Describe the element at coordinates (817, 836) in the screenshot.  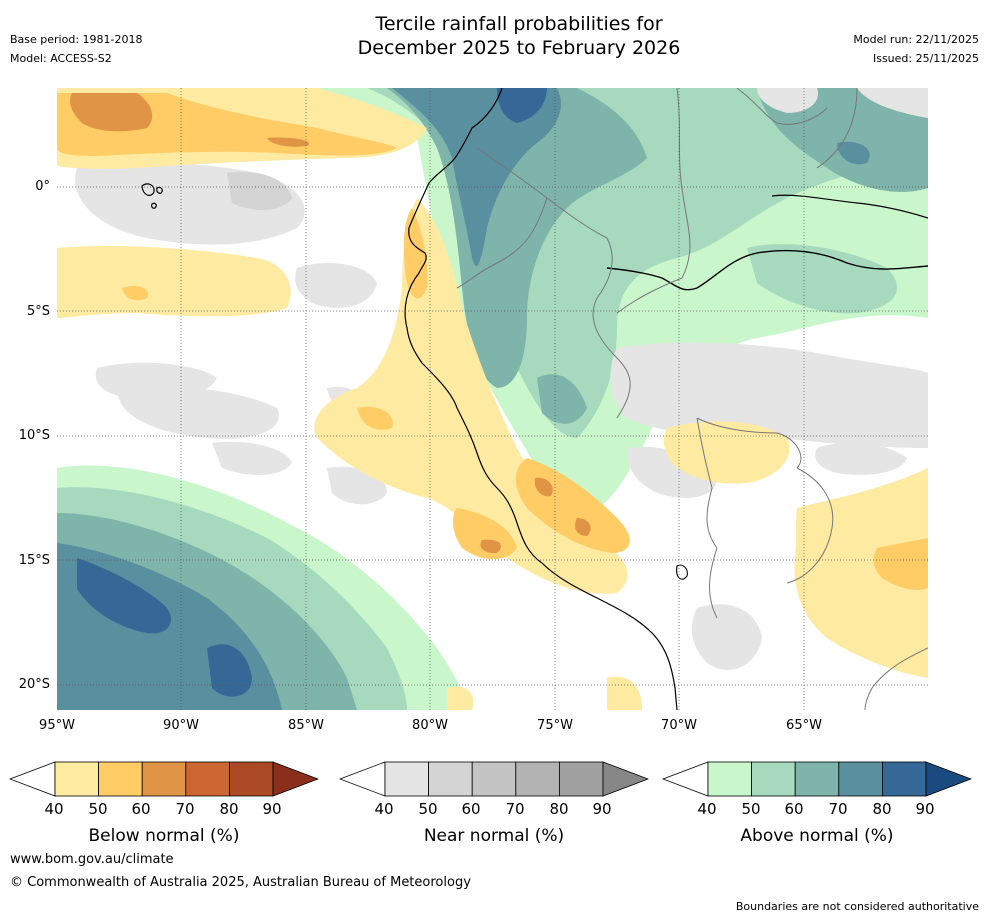
I see `legend-above-title: Above normal (%)` at that location.